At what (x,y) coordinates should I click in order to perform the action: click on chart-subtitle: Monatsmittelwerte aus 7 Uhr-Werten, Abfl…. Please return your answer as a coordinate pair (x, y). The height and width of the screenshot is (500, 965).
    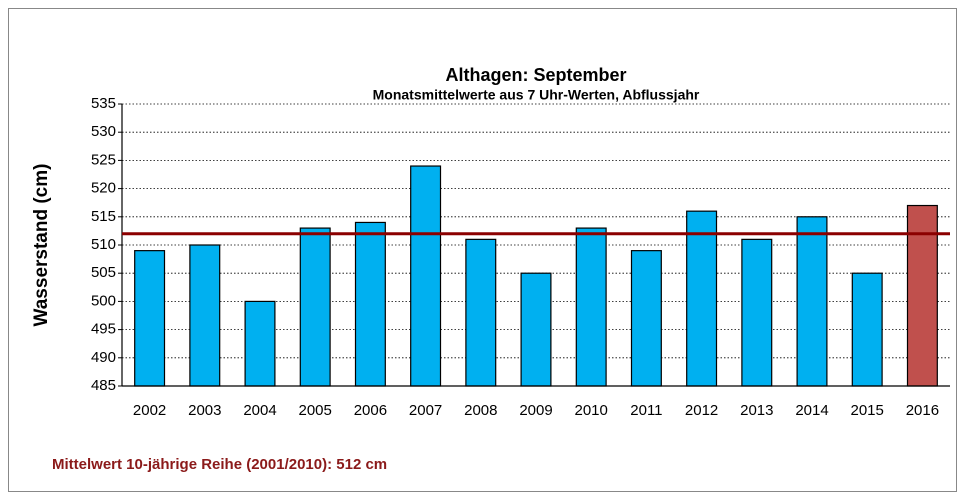
    Looking at the image, I should click on (536, 95).